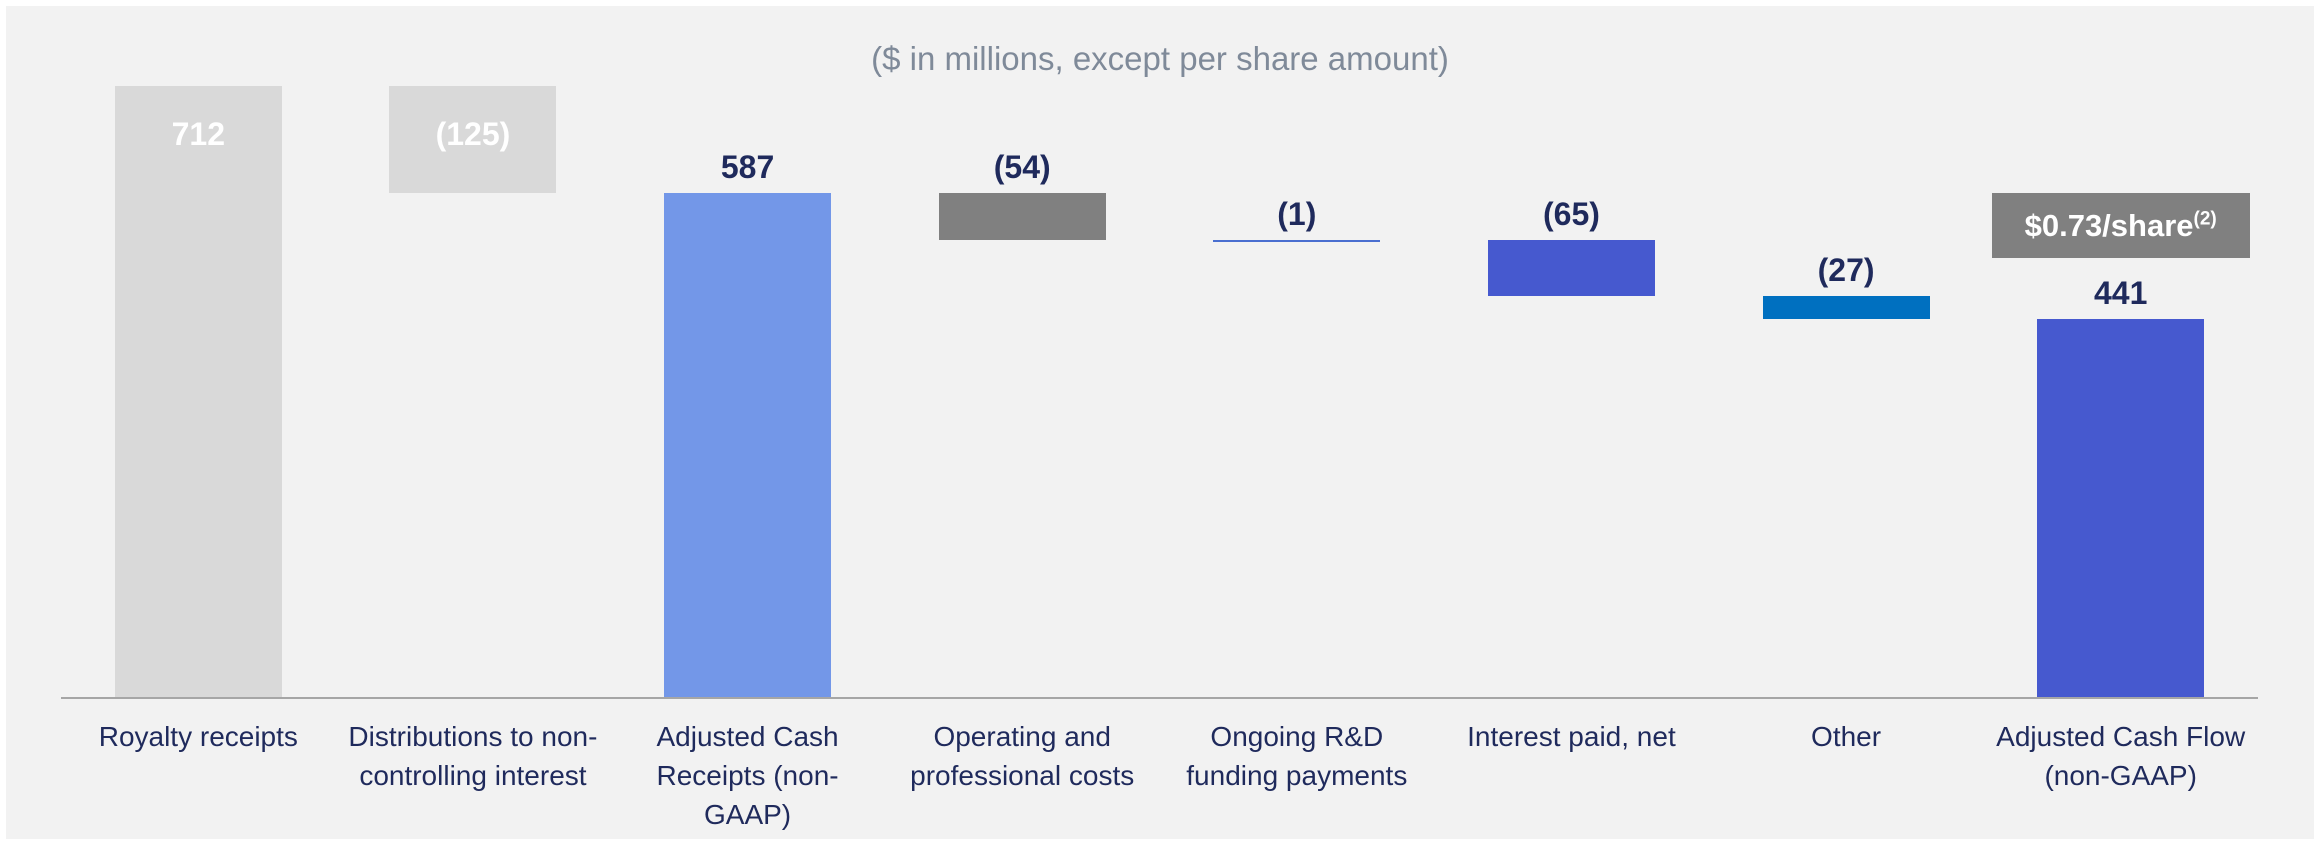 This screenshot has width=2320, height=845. I want to click on value-label: (54), so click(1022, 167).